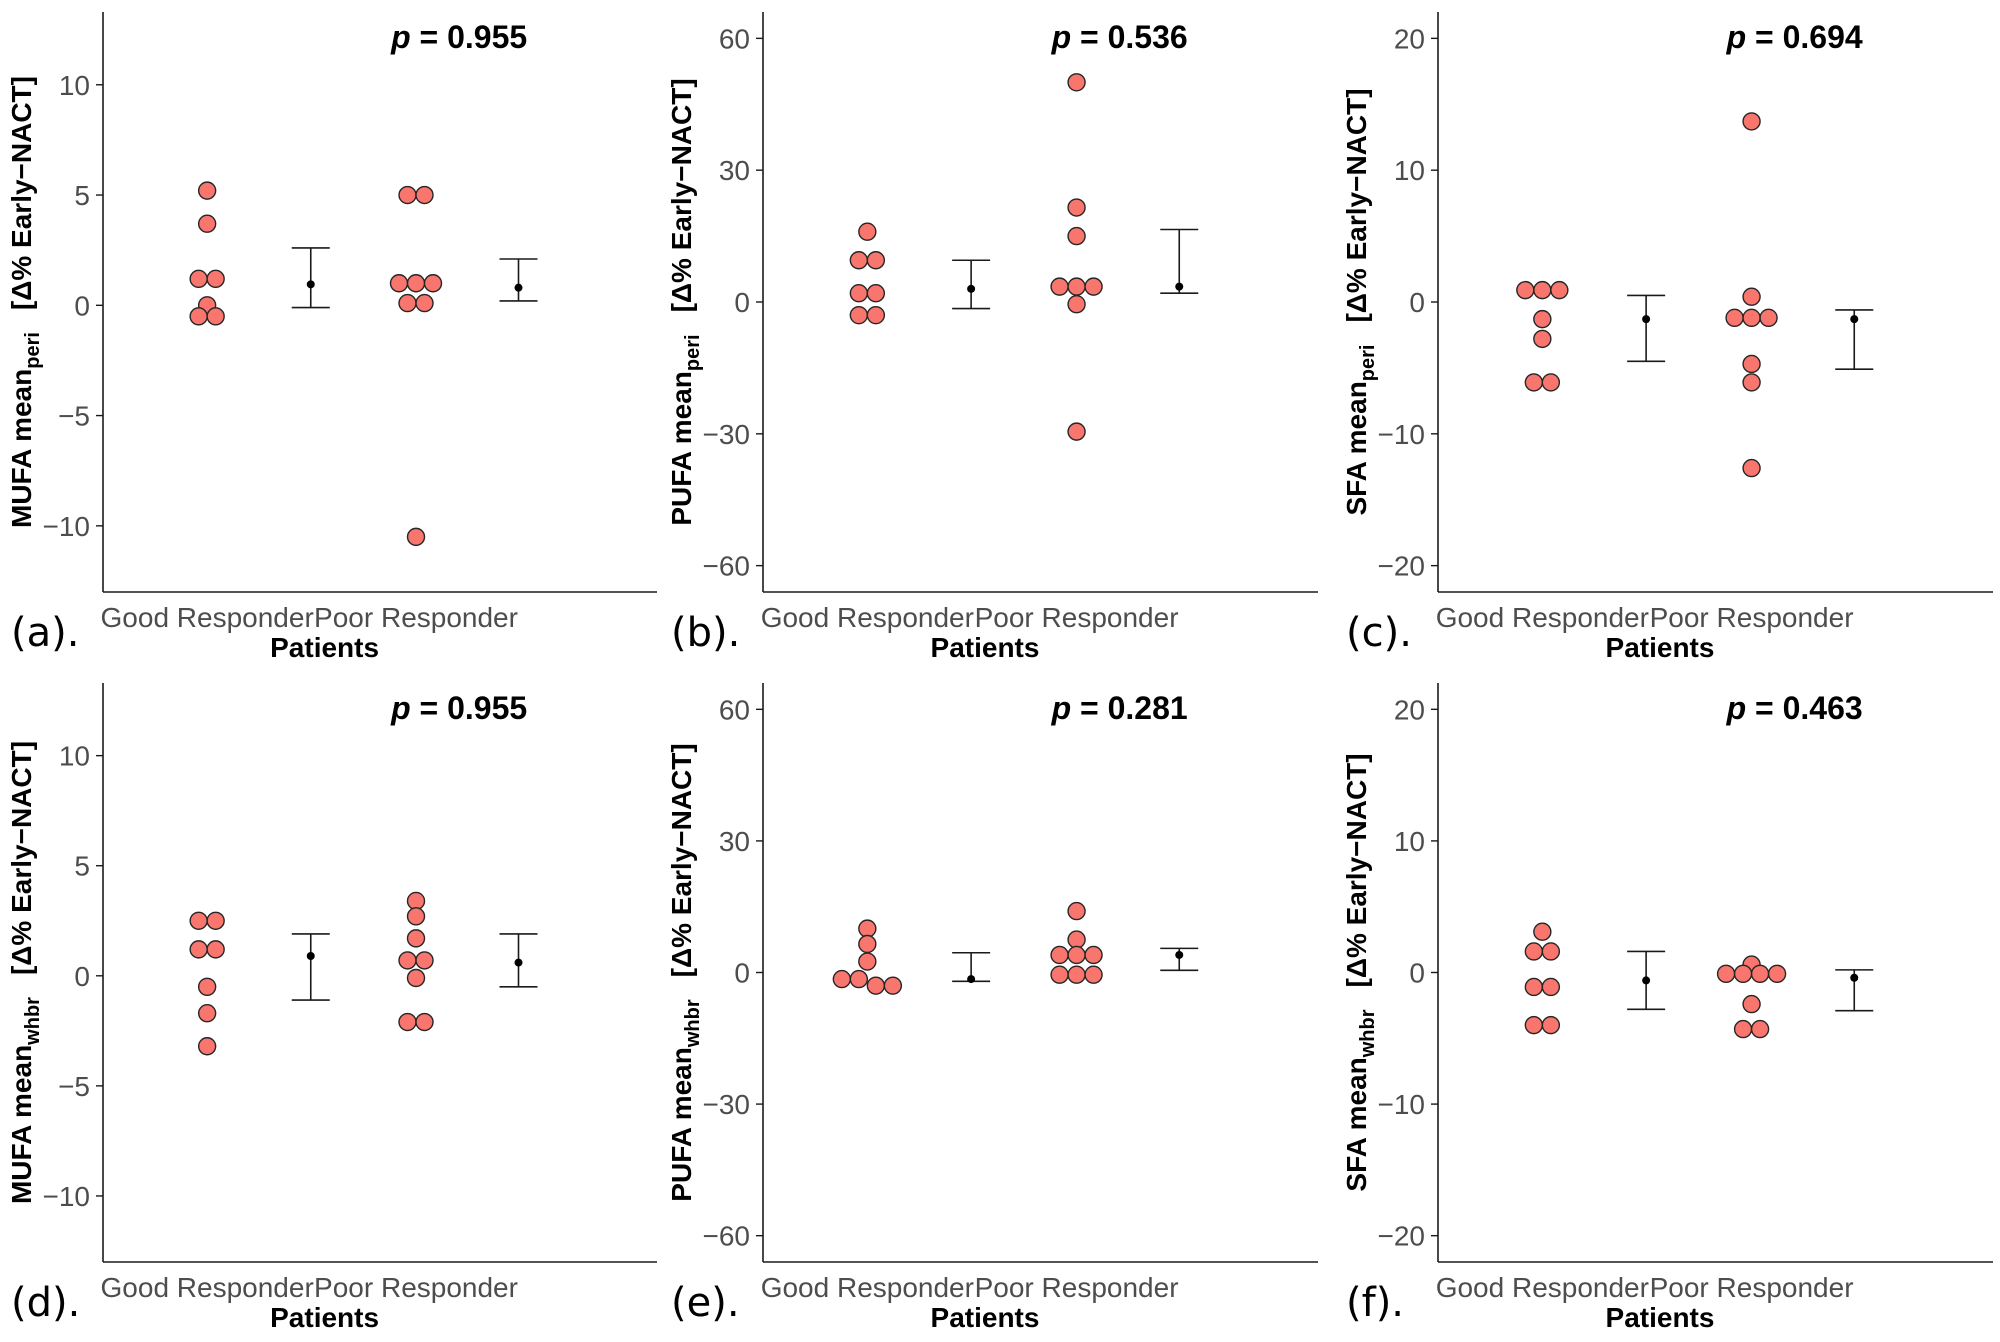 This screenshot has width=2000, height=1342. I want to click on y-axis-title-main: MUFA mean, so click(21, 448).